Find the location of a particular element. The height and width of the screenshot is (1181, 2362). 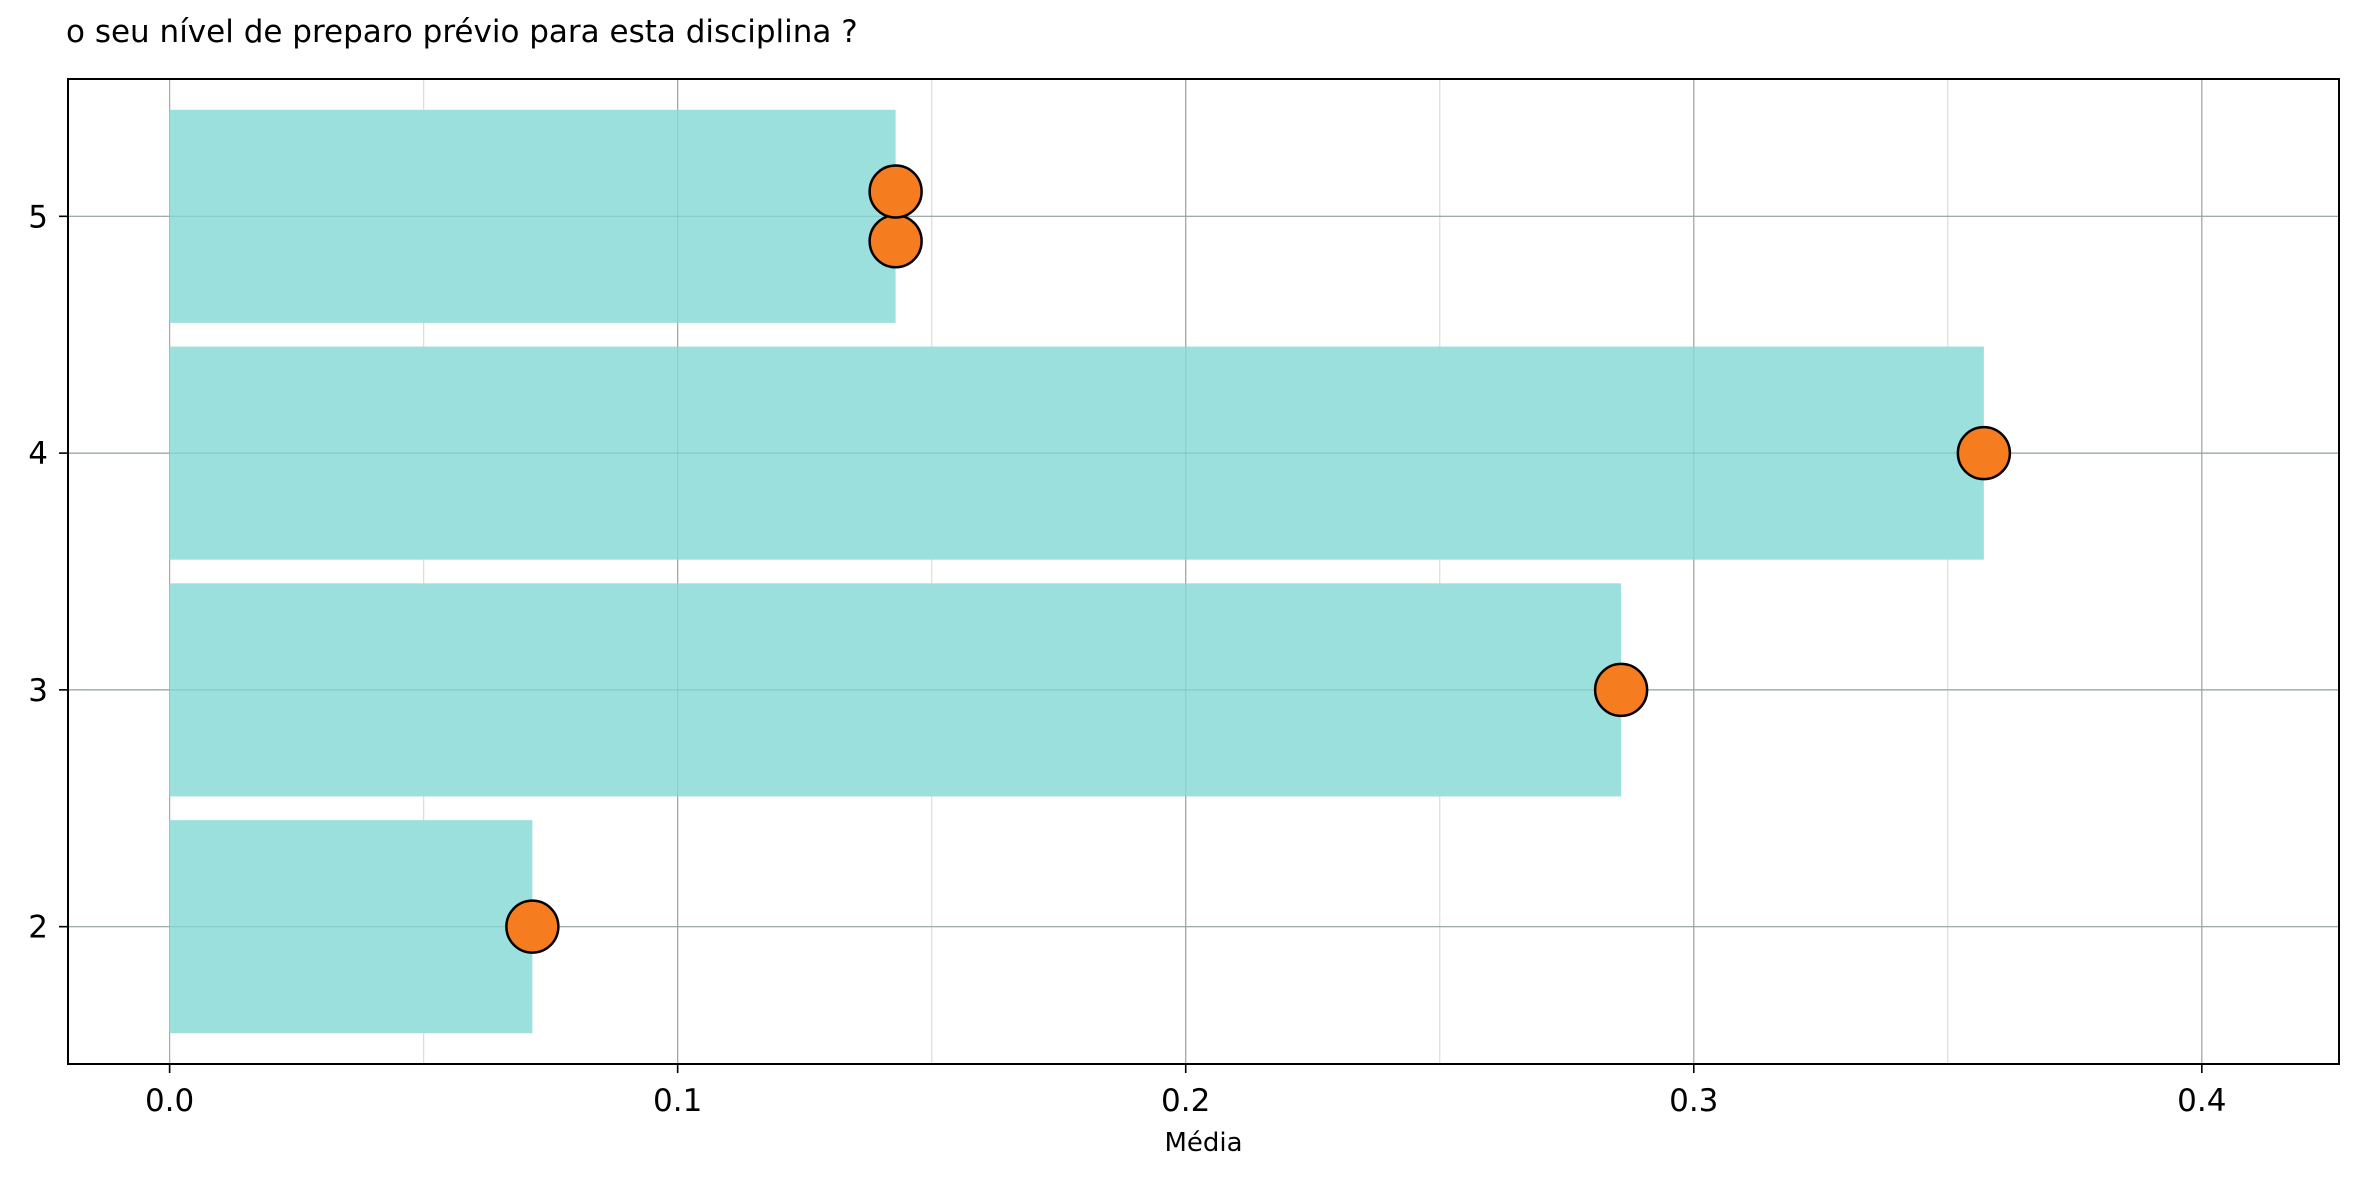

x-tick-label: 0.1 is located at coordinates (677, 1101).